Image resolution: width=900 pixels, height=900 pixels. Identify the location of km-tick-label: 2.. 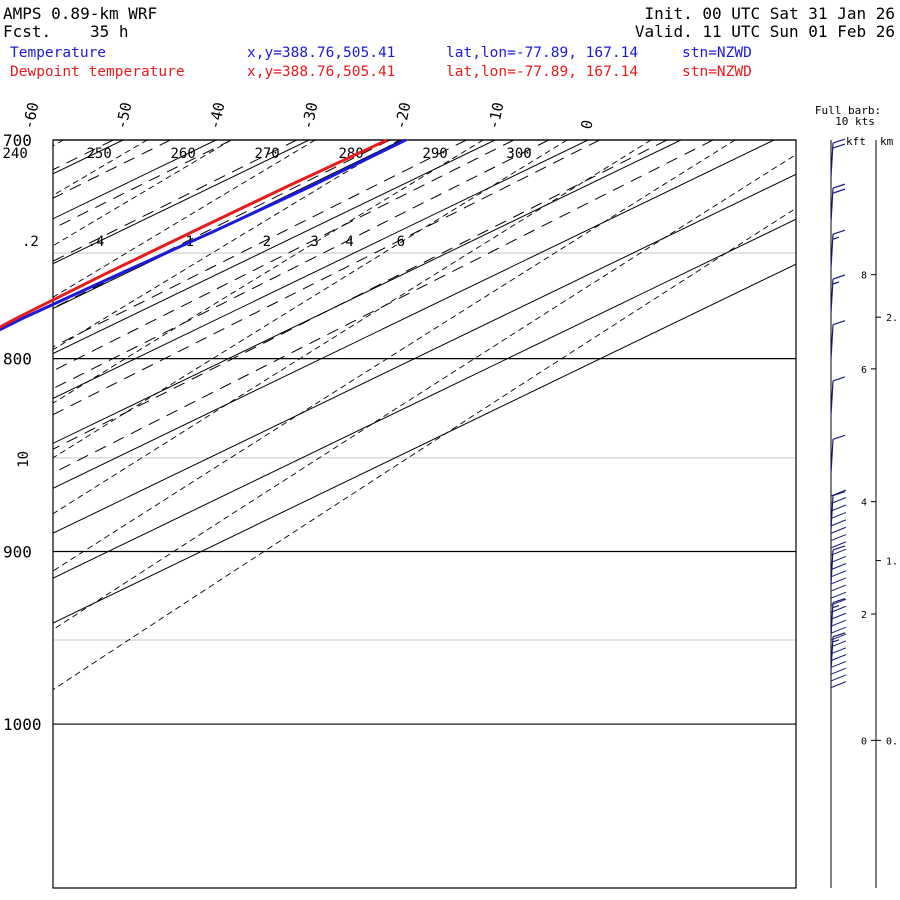
(892, 318).